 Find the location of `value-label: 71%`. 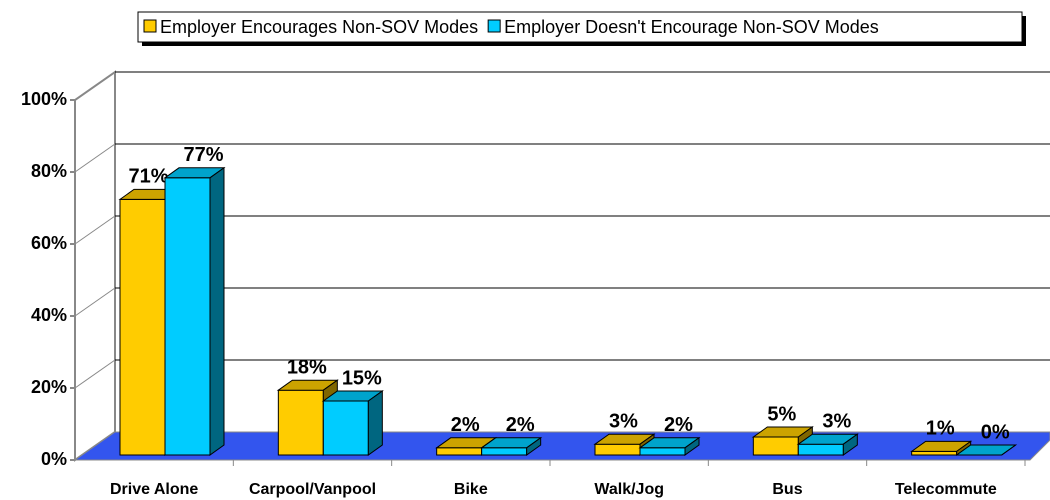

value-label: 71% is located at coordinates (148, 177).